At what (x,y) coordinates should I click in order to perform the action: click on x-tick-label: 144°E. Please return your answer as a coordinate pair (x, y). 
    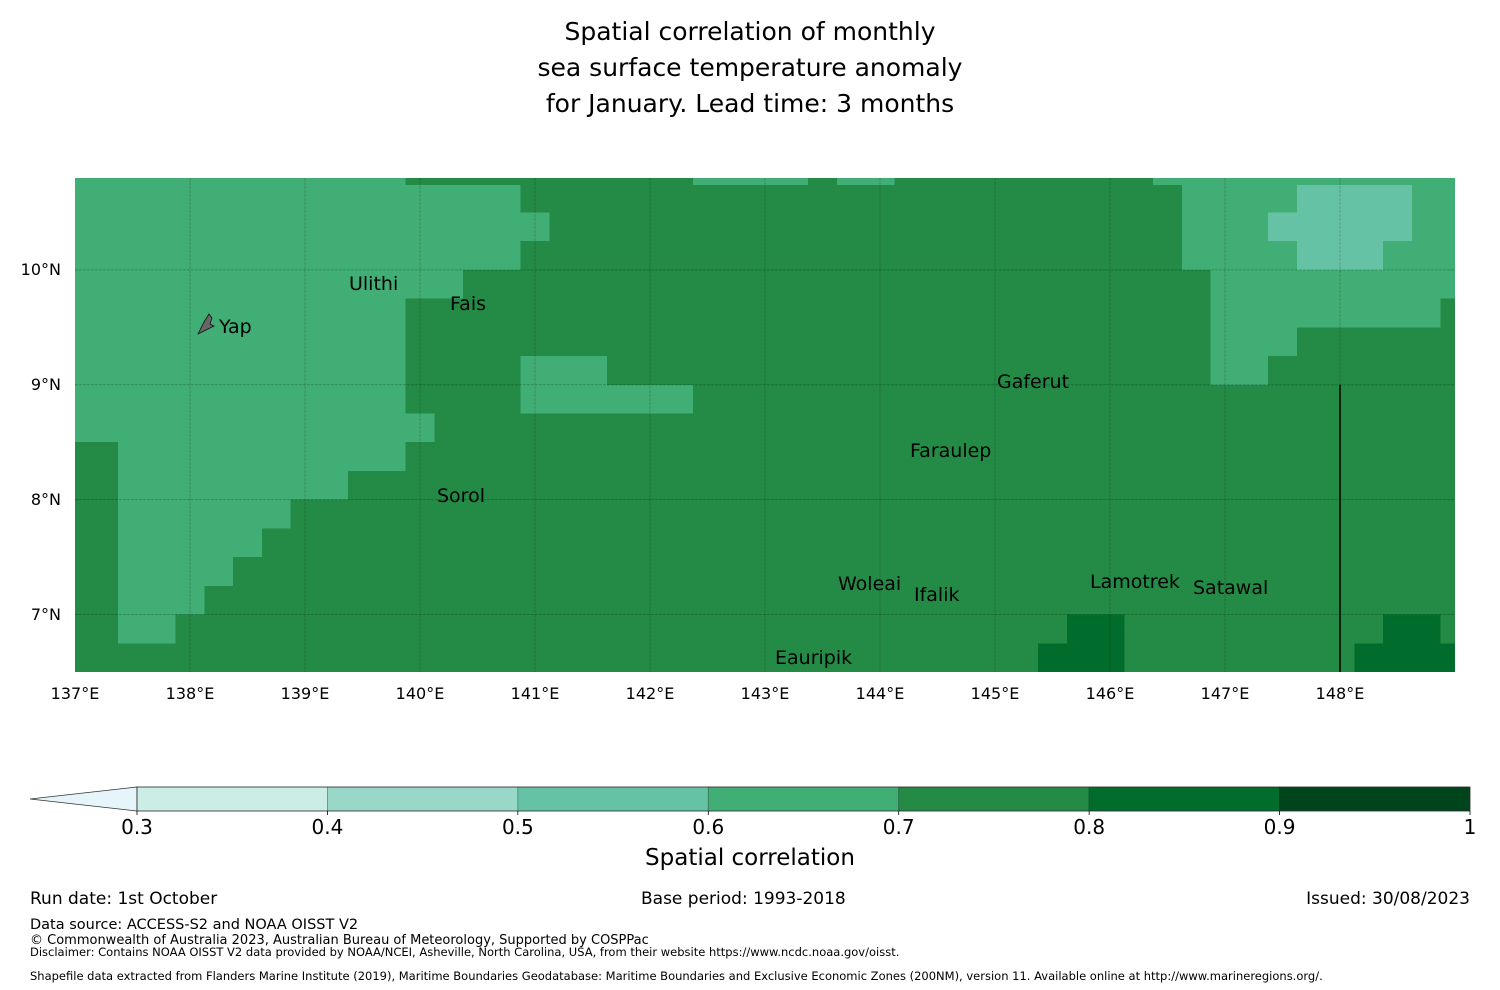
    Looking at the image, I should click on (880, 693).